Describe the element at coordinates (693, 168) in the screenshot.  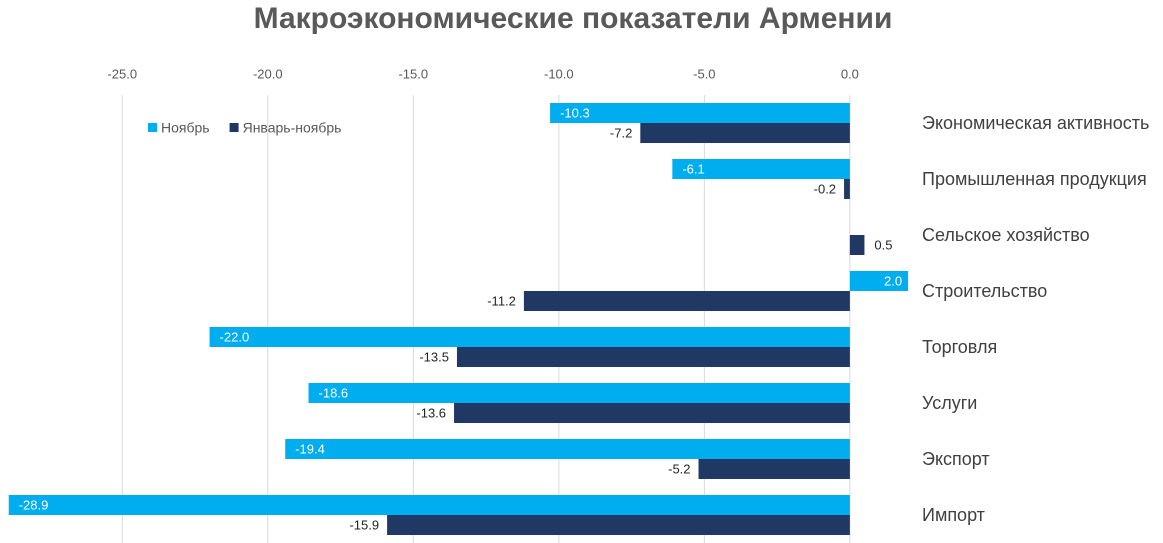
I see `value-label: -6.1` at that location.